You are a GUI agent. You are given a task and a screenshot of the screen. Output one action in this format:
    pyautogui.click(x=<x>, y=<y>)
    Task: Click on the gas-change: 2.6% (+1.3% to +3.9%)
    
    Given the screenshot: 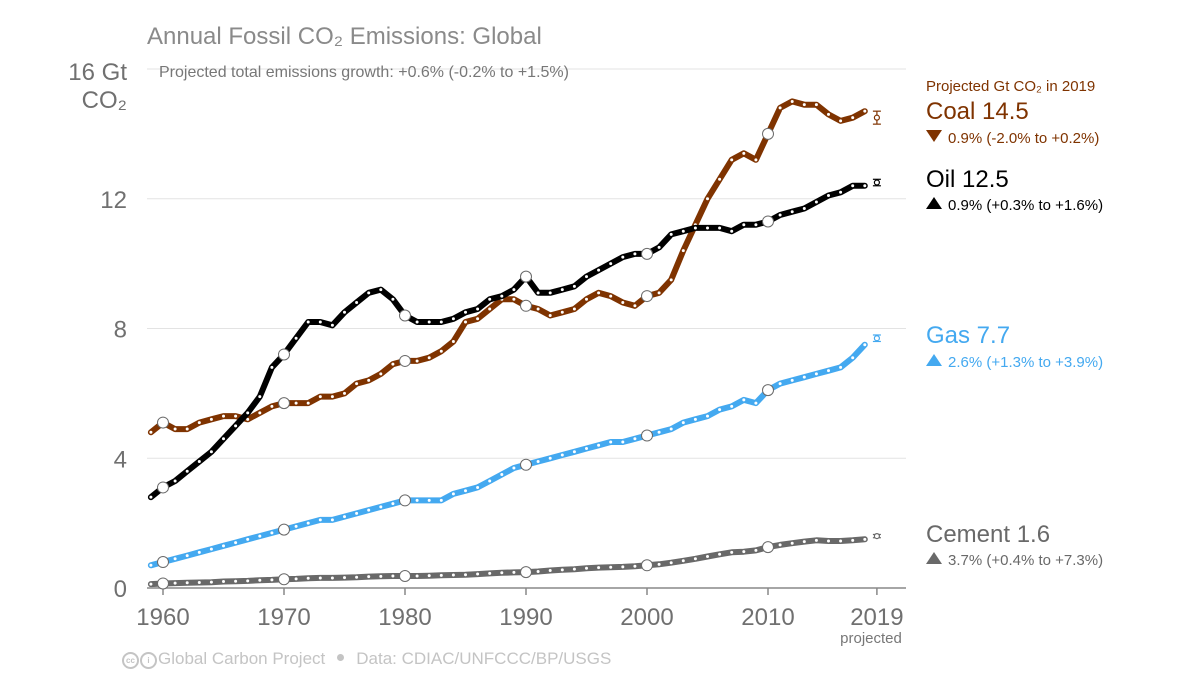 What is the action you would take?
    pyautogui.click(x=1014, y=362)
    